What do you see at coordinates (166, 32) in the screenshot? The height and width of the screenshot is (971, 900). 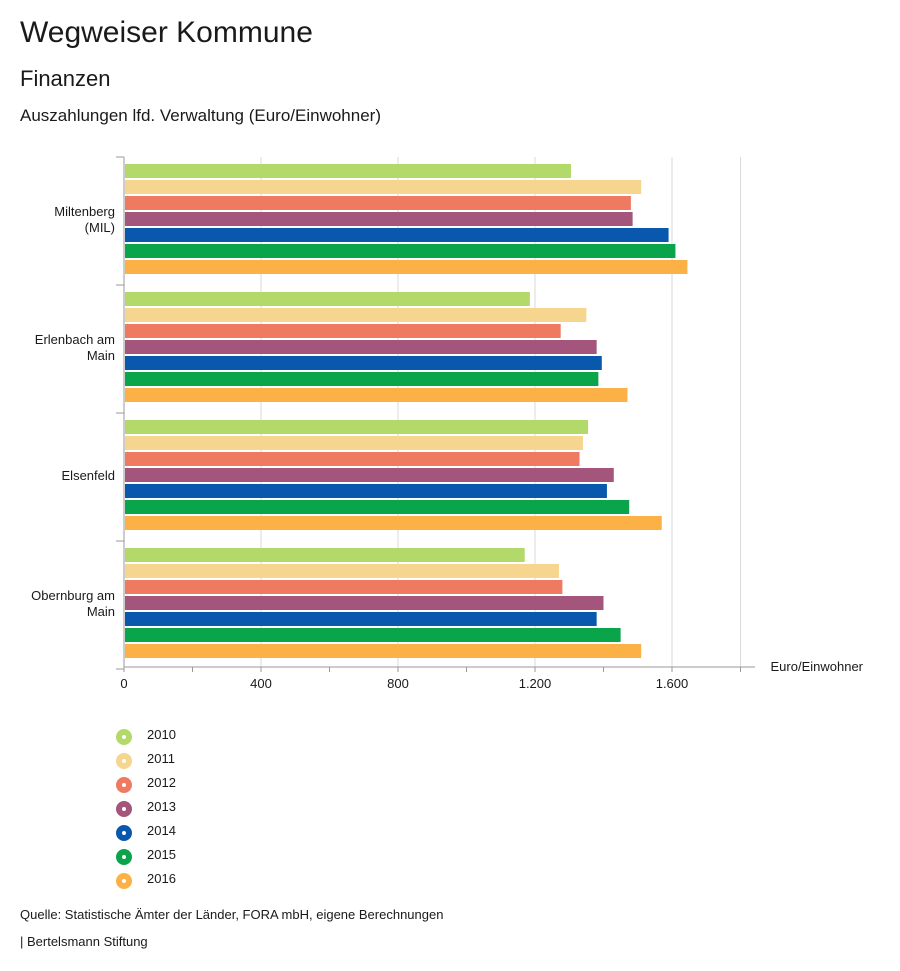 I see `chart-title: Wegweiser Kommune` at bounding box center [166, 32].